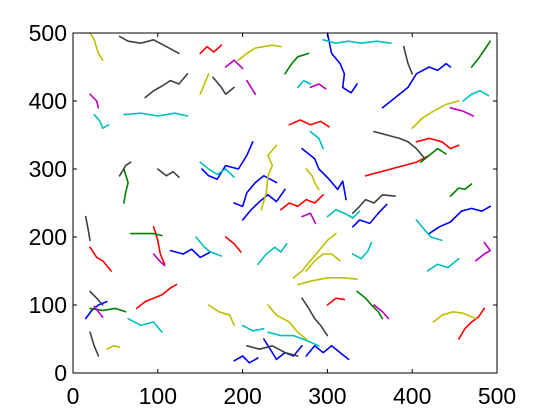 Image resolution: width=560 pixels, height=420 pixels. What do you see at coordinates (48, 237) in the screenshot?
I see `y-tick-label: 200` at bounding box center [48, 237].